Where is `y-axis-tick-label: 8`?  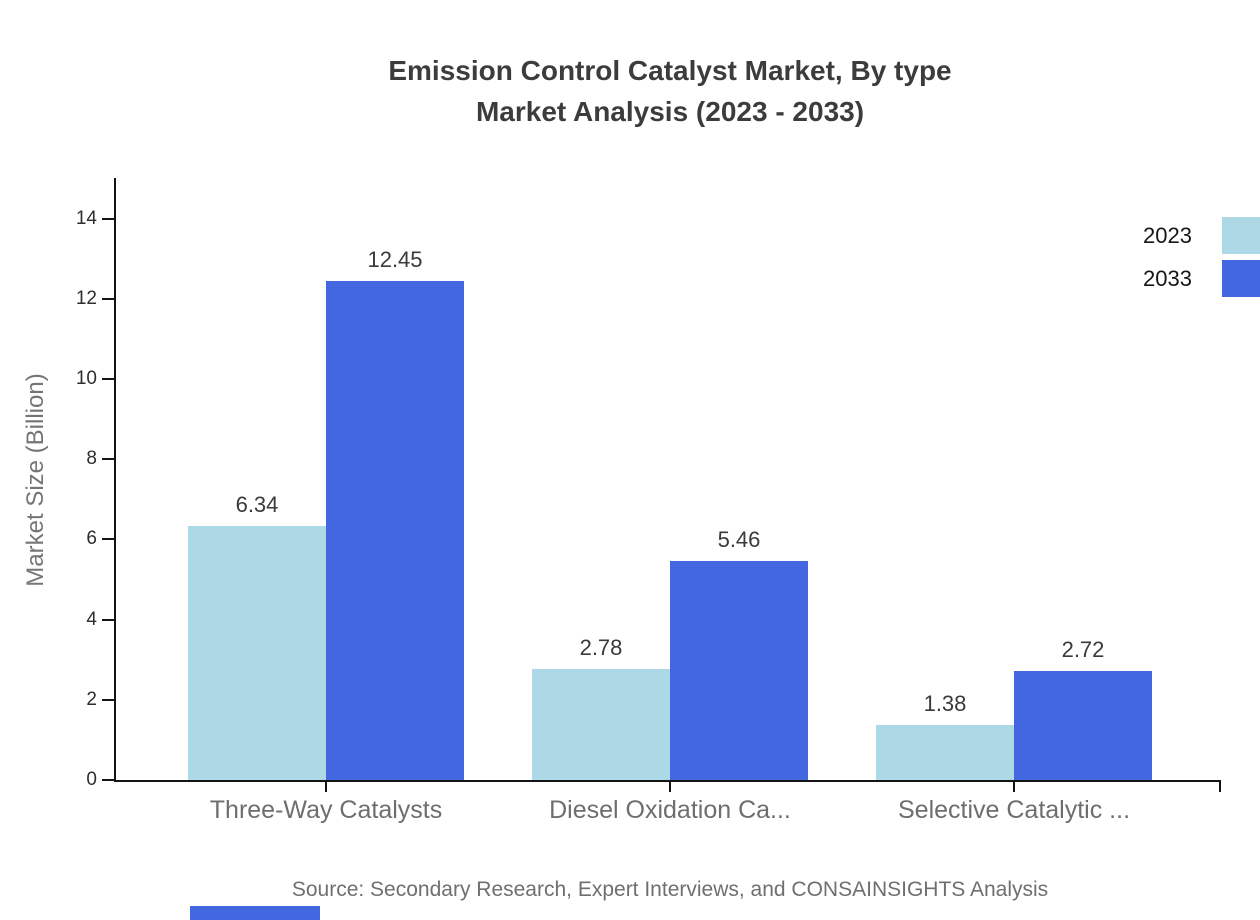
y-axis-tick-label: 8 is located at coordinates (91, 459).